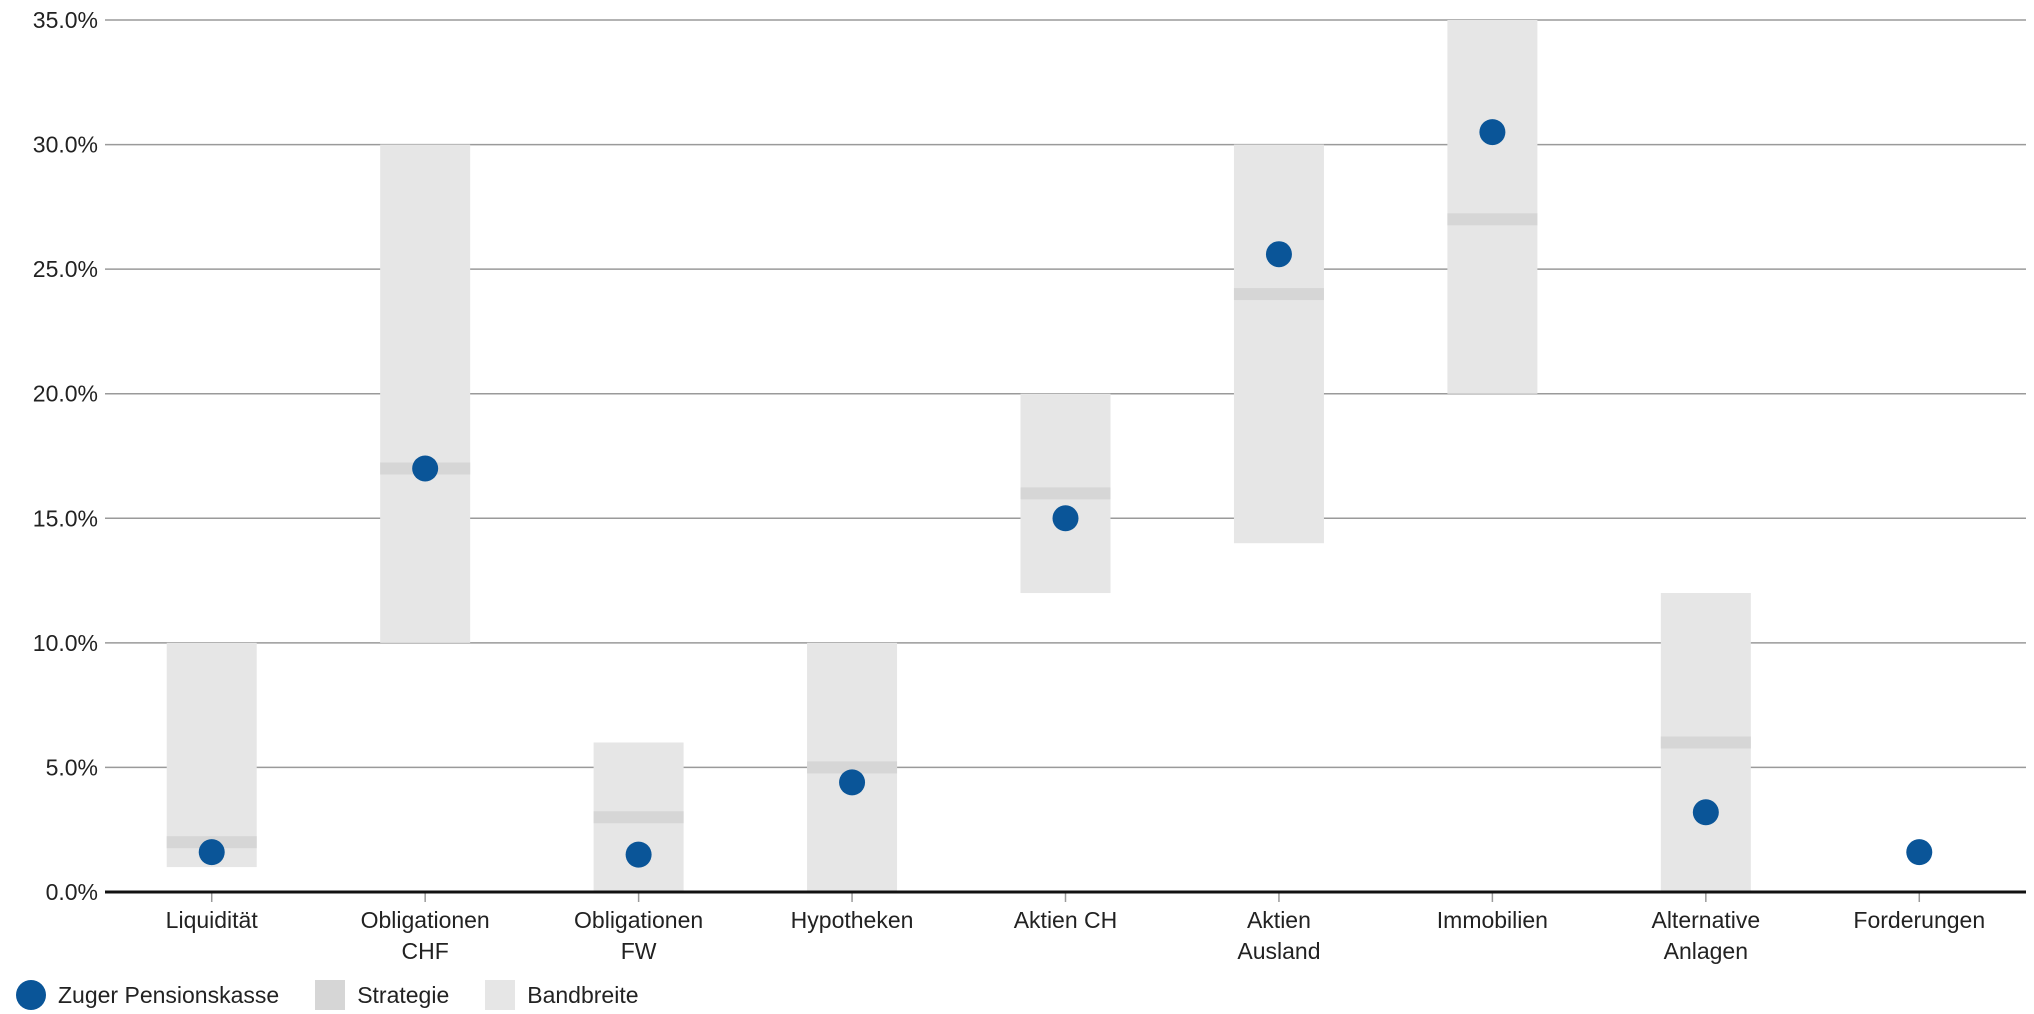  I want to click on x-category-label: Aktien Ausland, so click(1278, 935).